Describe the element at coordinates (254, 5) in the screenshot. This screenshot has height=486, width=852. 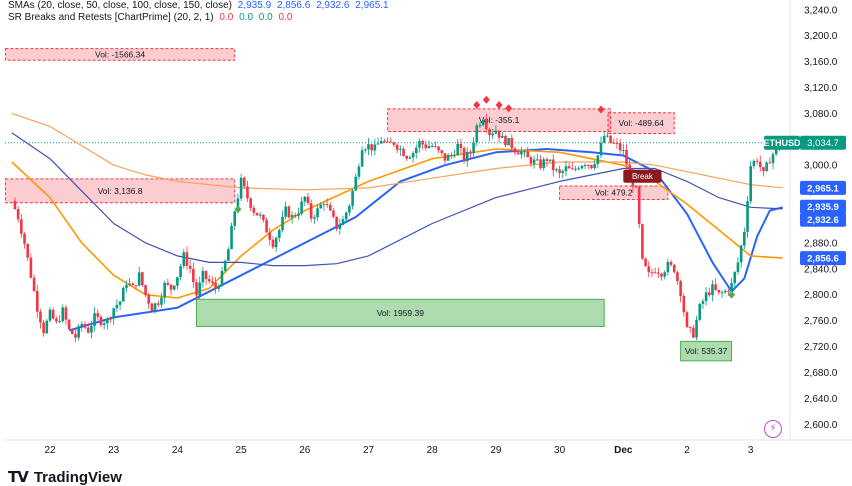
I see `sma-value-20: 2,935.9` at that location.